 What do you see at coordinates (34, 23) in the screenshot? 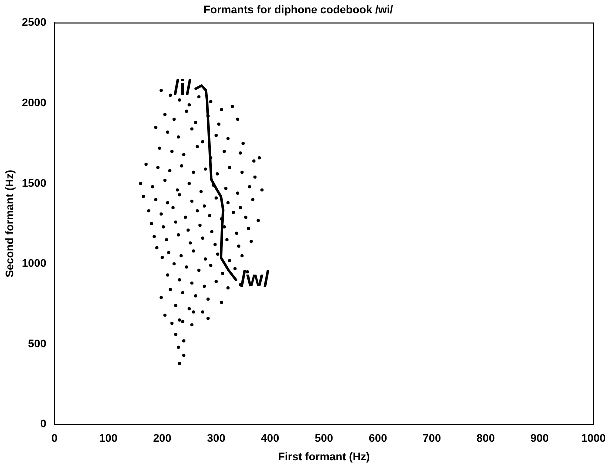
I see `y-tick-label: 2500` at bounding box center [34, 23].